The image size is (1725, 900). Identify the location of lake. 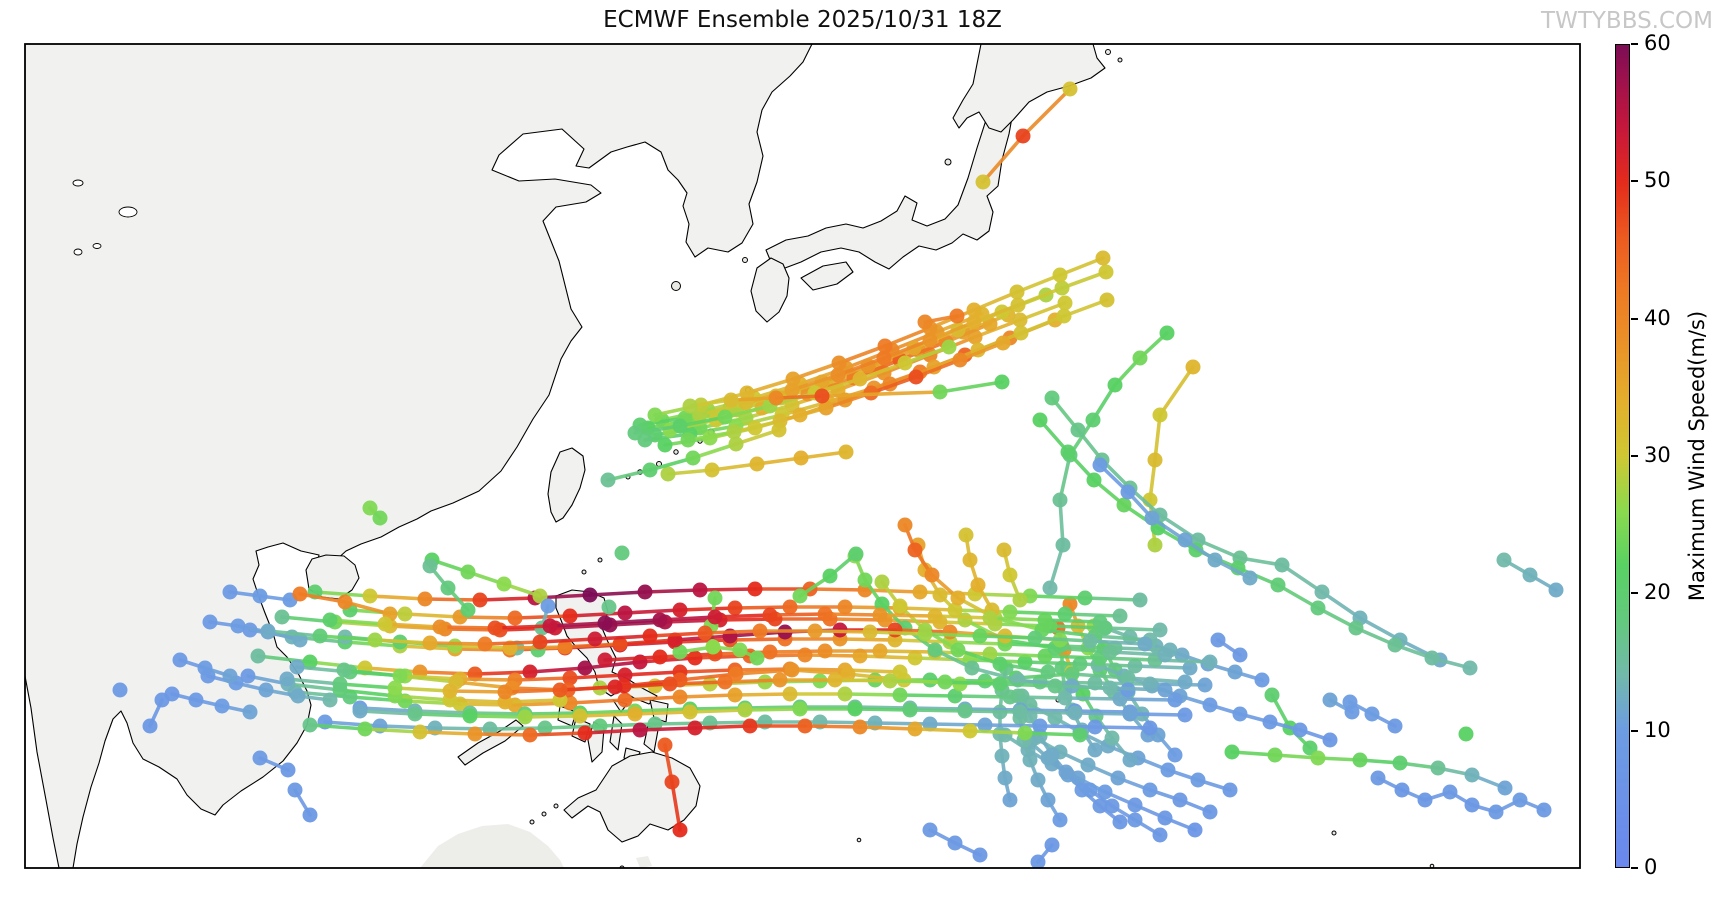
(78, 183).